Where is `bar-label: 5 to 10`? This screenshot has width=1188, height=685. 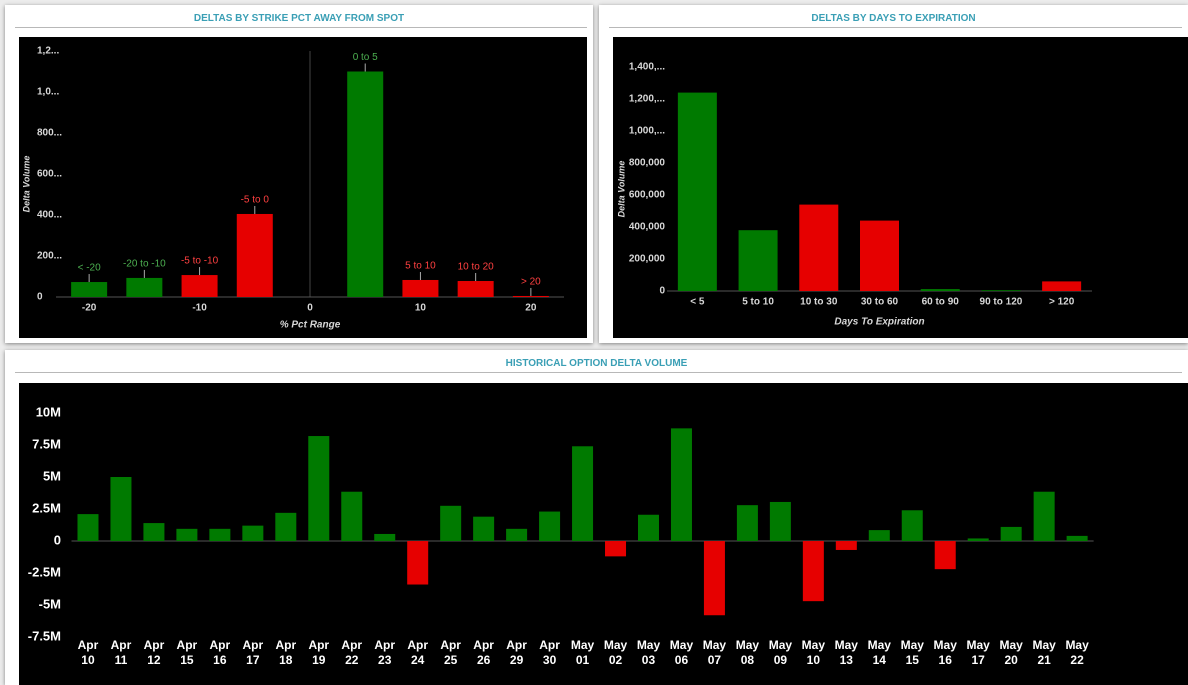 bar-label: 5 to 10 is located at coordinates (420, 266).